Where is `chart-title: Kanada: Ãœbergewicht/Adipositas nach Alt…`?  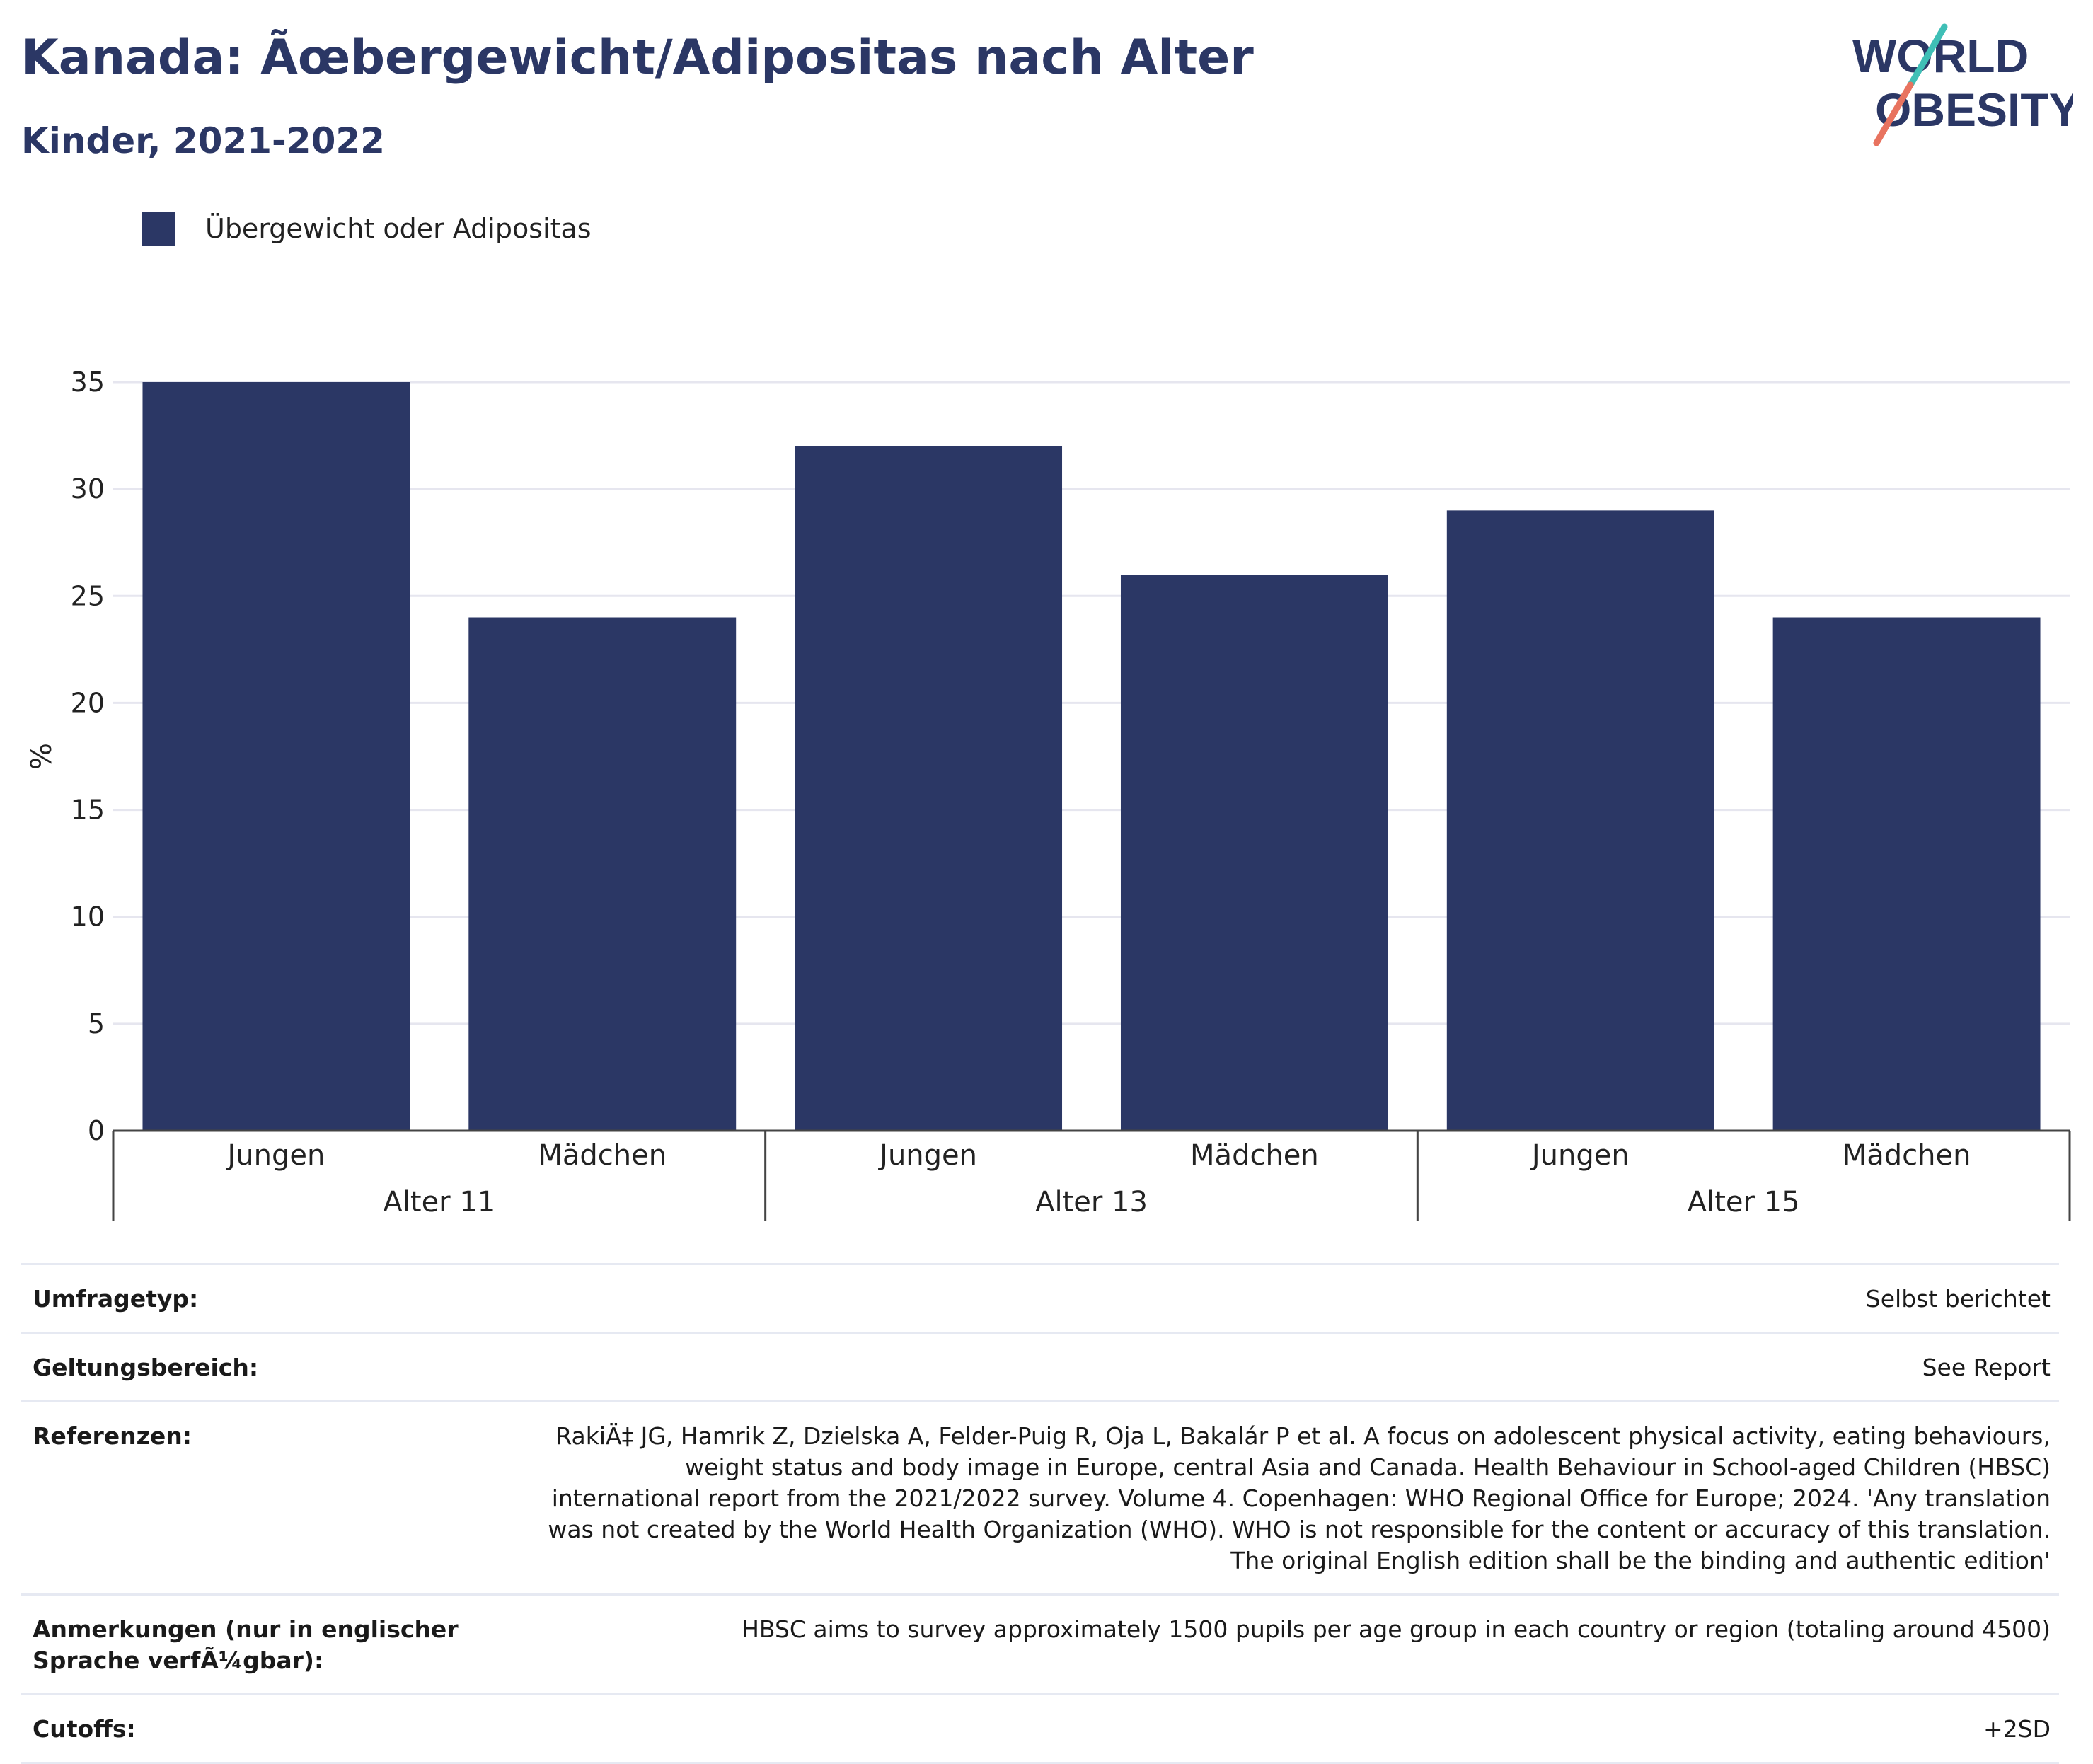 chart-title: Kanada: Ãœbergewicht/Adipositas nach Alt… is located at coordinates (637, 58).